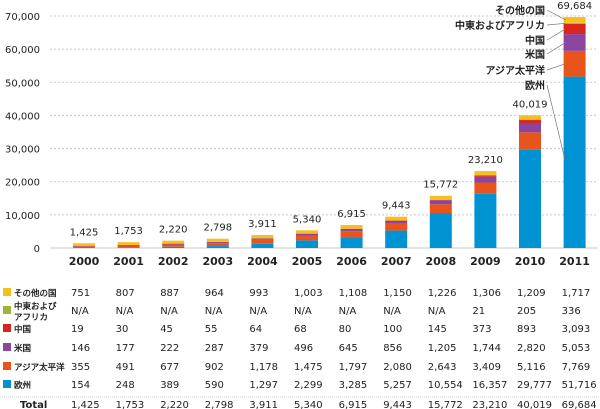 This screenshot has width=600, height=409. I want to click on table-cell: 7,769, so click(576, 367).